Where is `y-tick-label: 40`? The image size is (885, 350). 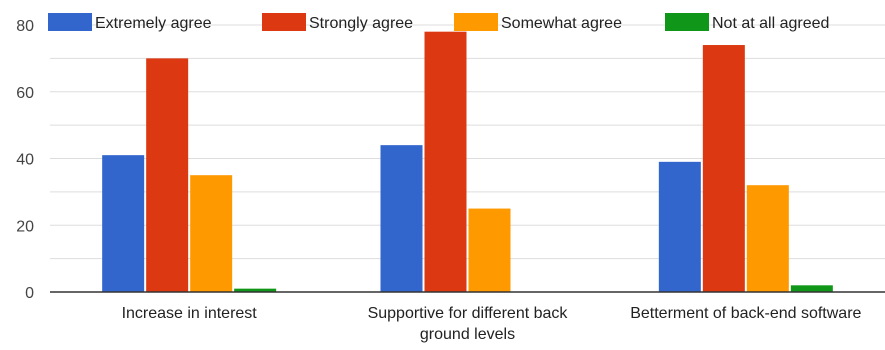
y-tick-label: 40 is located at coordinates (25, 160).